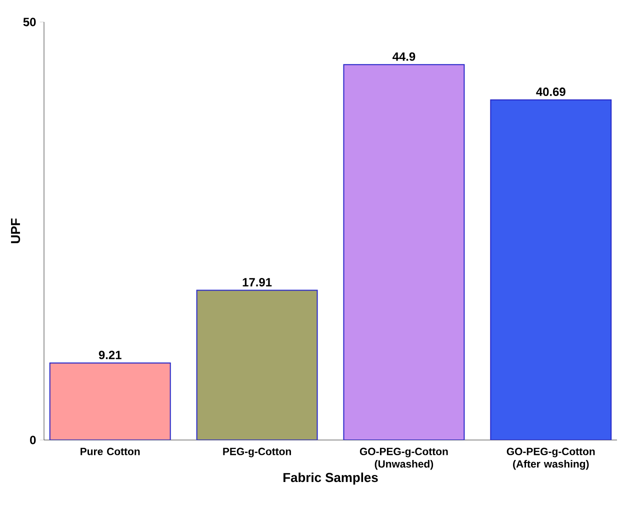 The image size is (621, 511). What do you see at coordinates (551, 92) in the screenshot?
I see `data-label: 40.69` at bounding box center [551, 92].